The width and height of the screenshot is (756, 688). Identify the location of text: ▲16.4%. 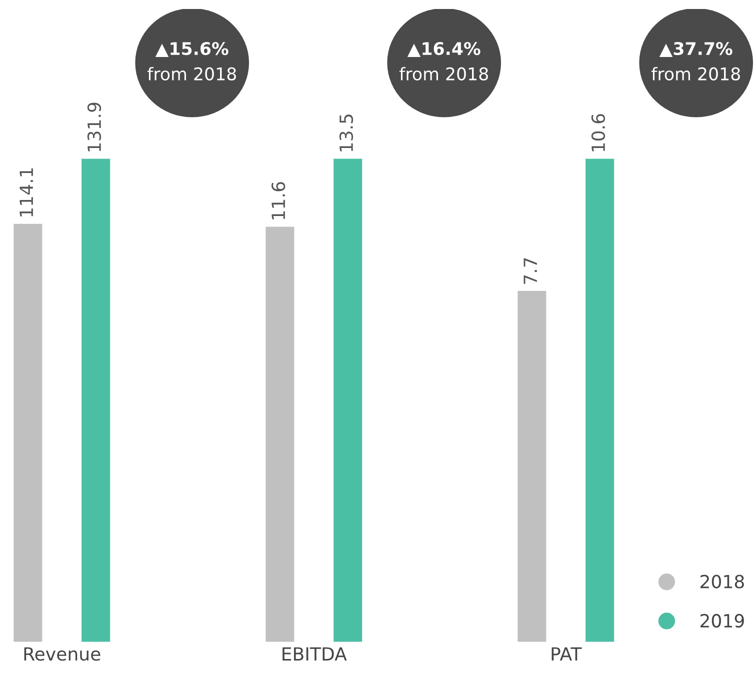
(443, 50).